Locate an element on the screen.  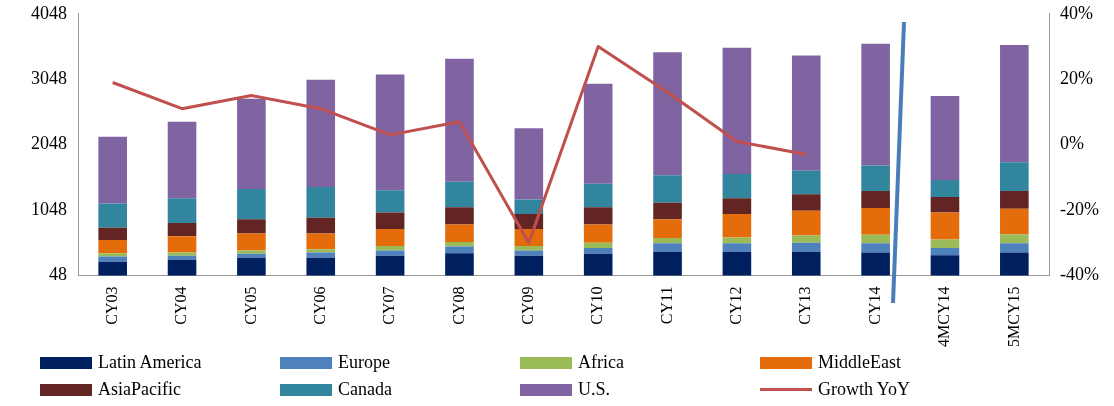
x-tick-label: 5MCY15 is located at coordinates (1013, 316).